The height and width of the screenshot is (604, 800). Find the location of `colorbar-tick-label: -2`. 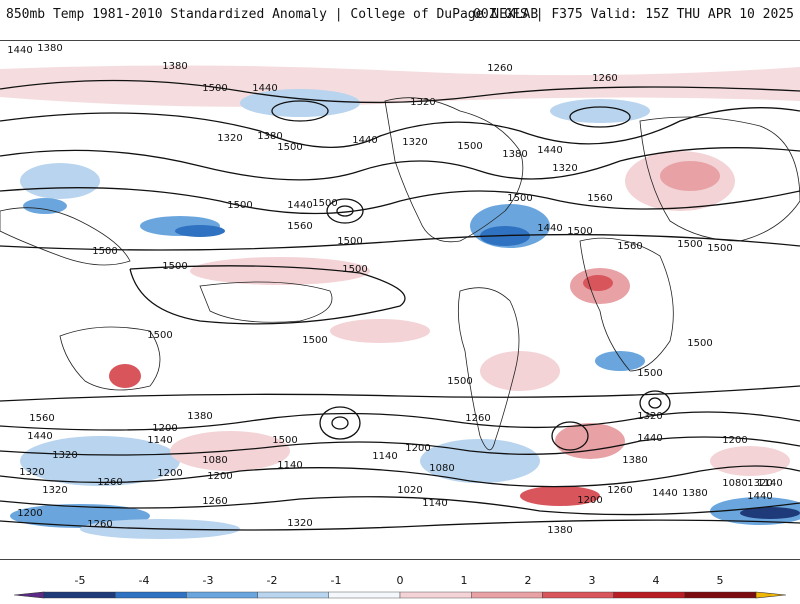

colorbar-tick-label: -2 is located at coordinates (272, 580).